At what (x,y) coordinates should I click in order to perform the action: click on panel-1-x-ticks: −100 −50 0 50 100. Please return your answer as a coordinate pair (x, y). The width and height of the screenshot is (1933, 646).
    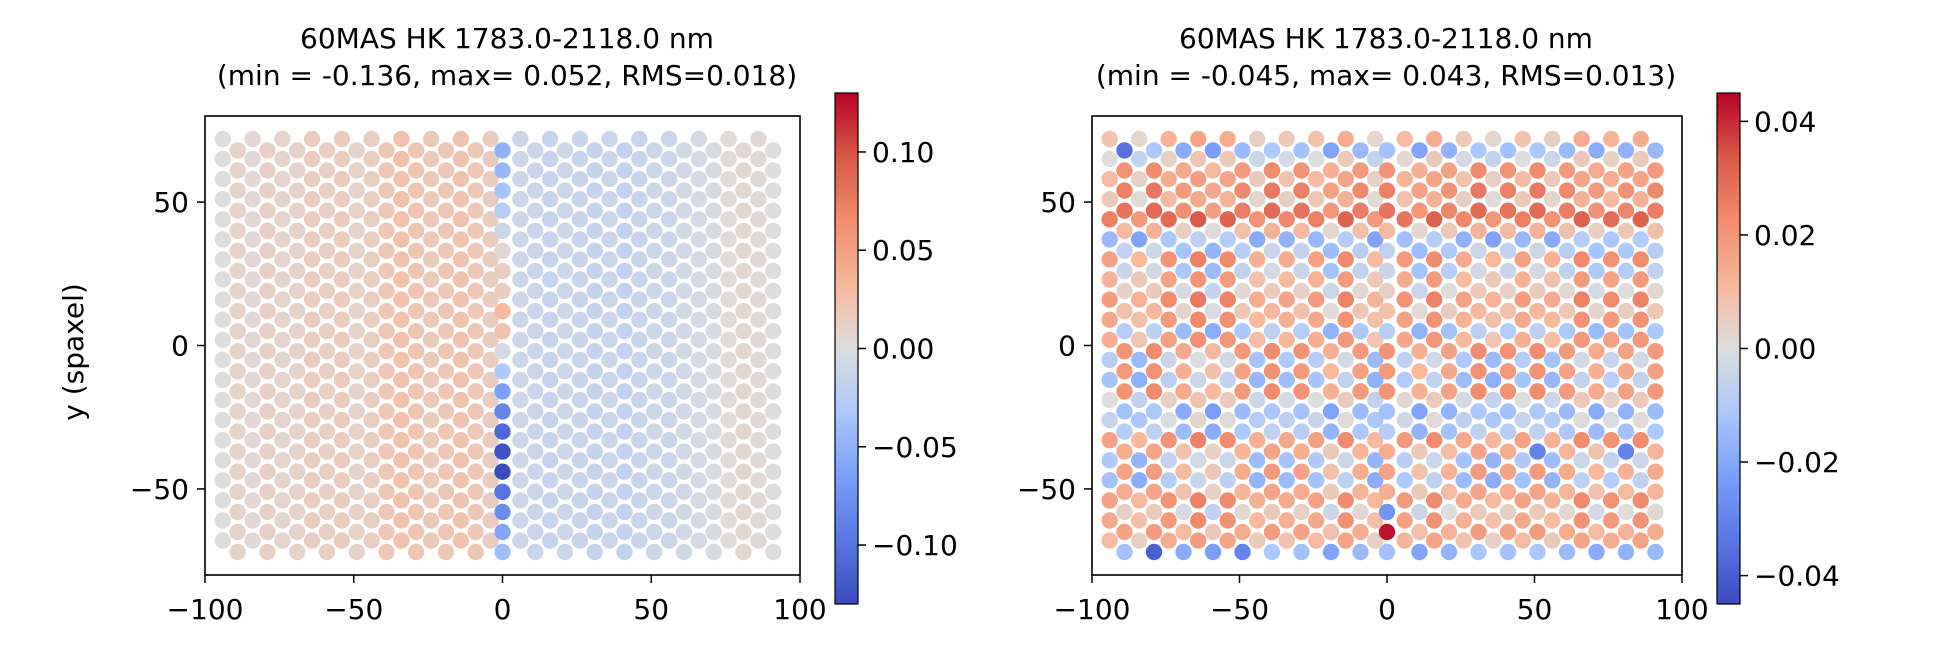
    Looking at the image, I should click on (497, 600).